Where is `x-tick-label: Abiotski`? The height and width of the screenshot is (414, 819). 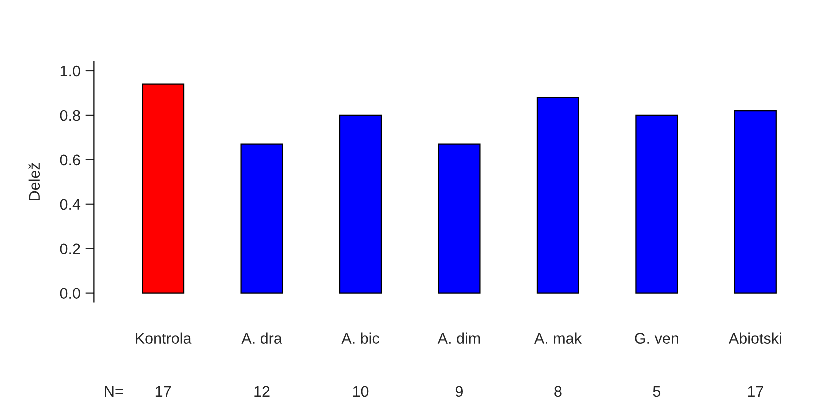
x-tick-label: Abiotski is located at coordinates (755, 338).